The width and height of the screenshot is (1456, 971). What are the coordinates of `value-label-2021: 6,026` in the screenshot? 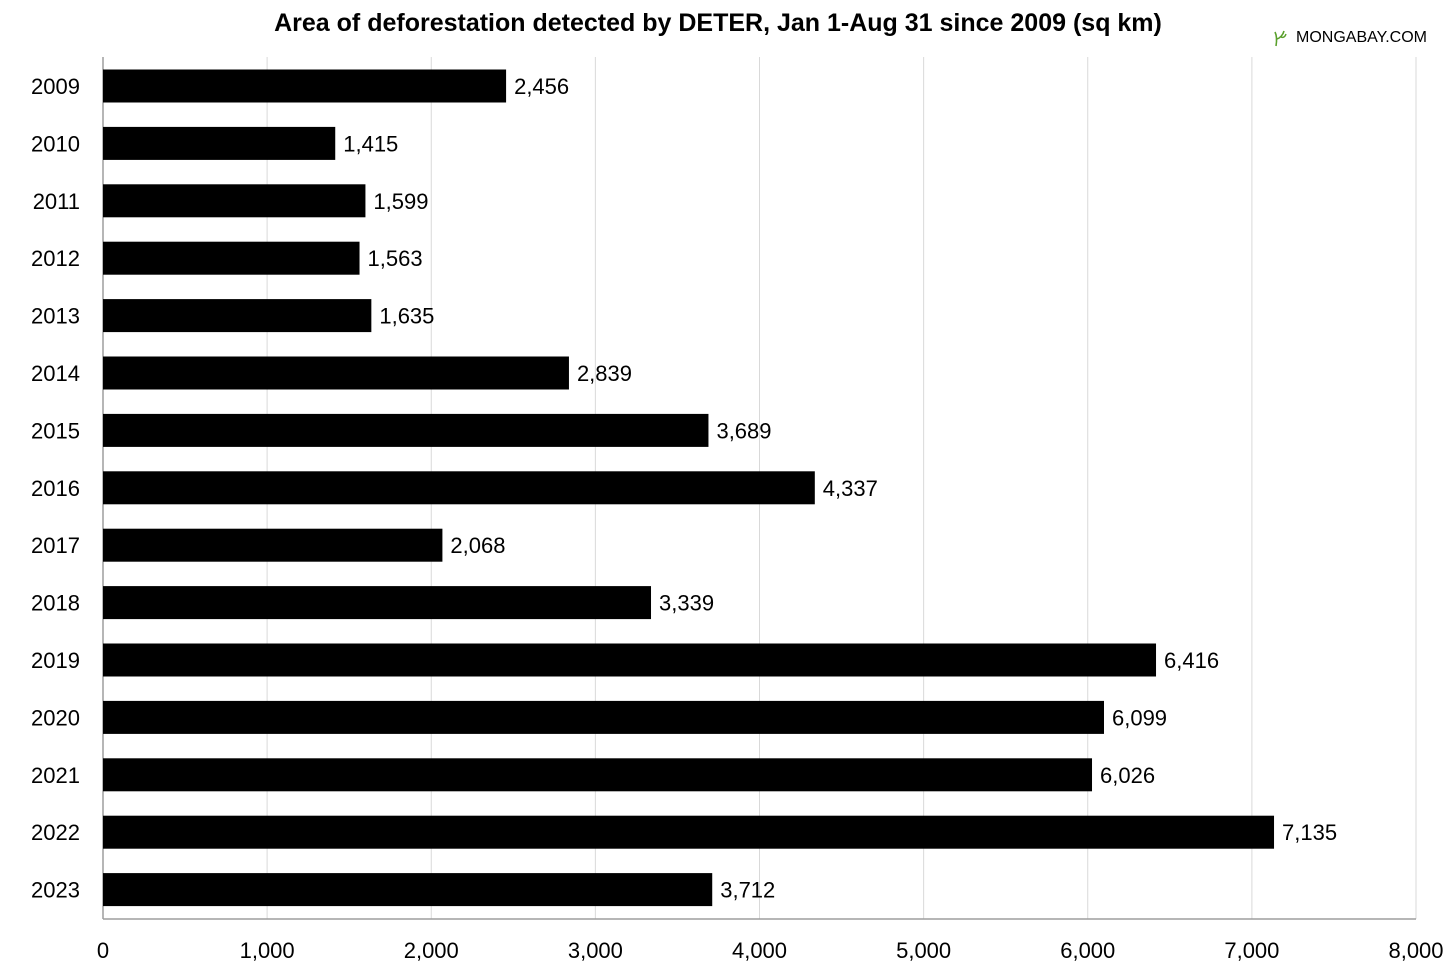 It's located at (1127, 775).